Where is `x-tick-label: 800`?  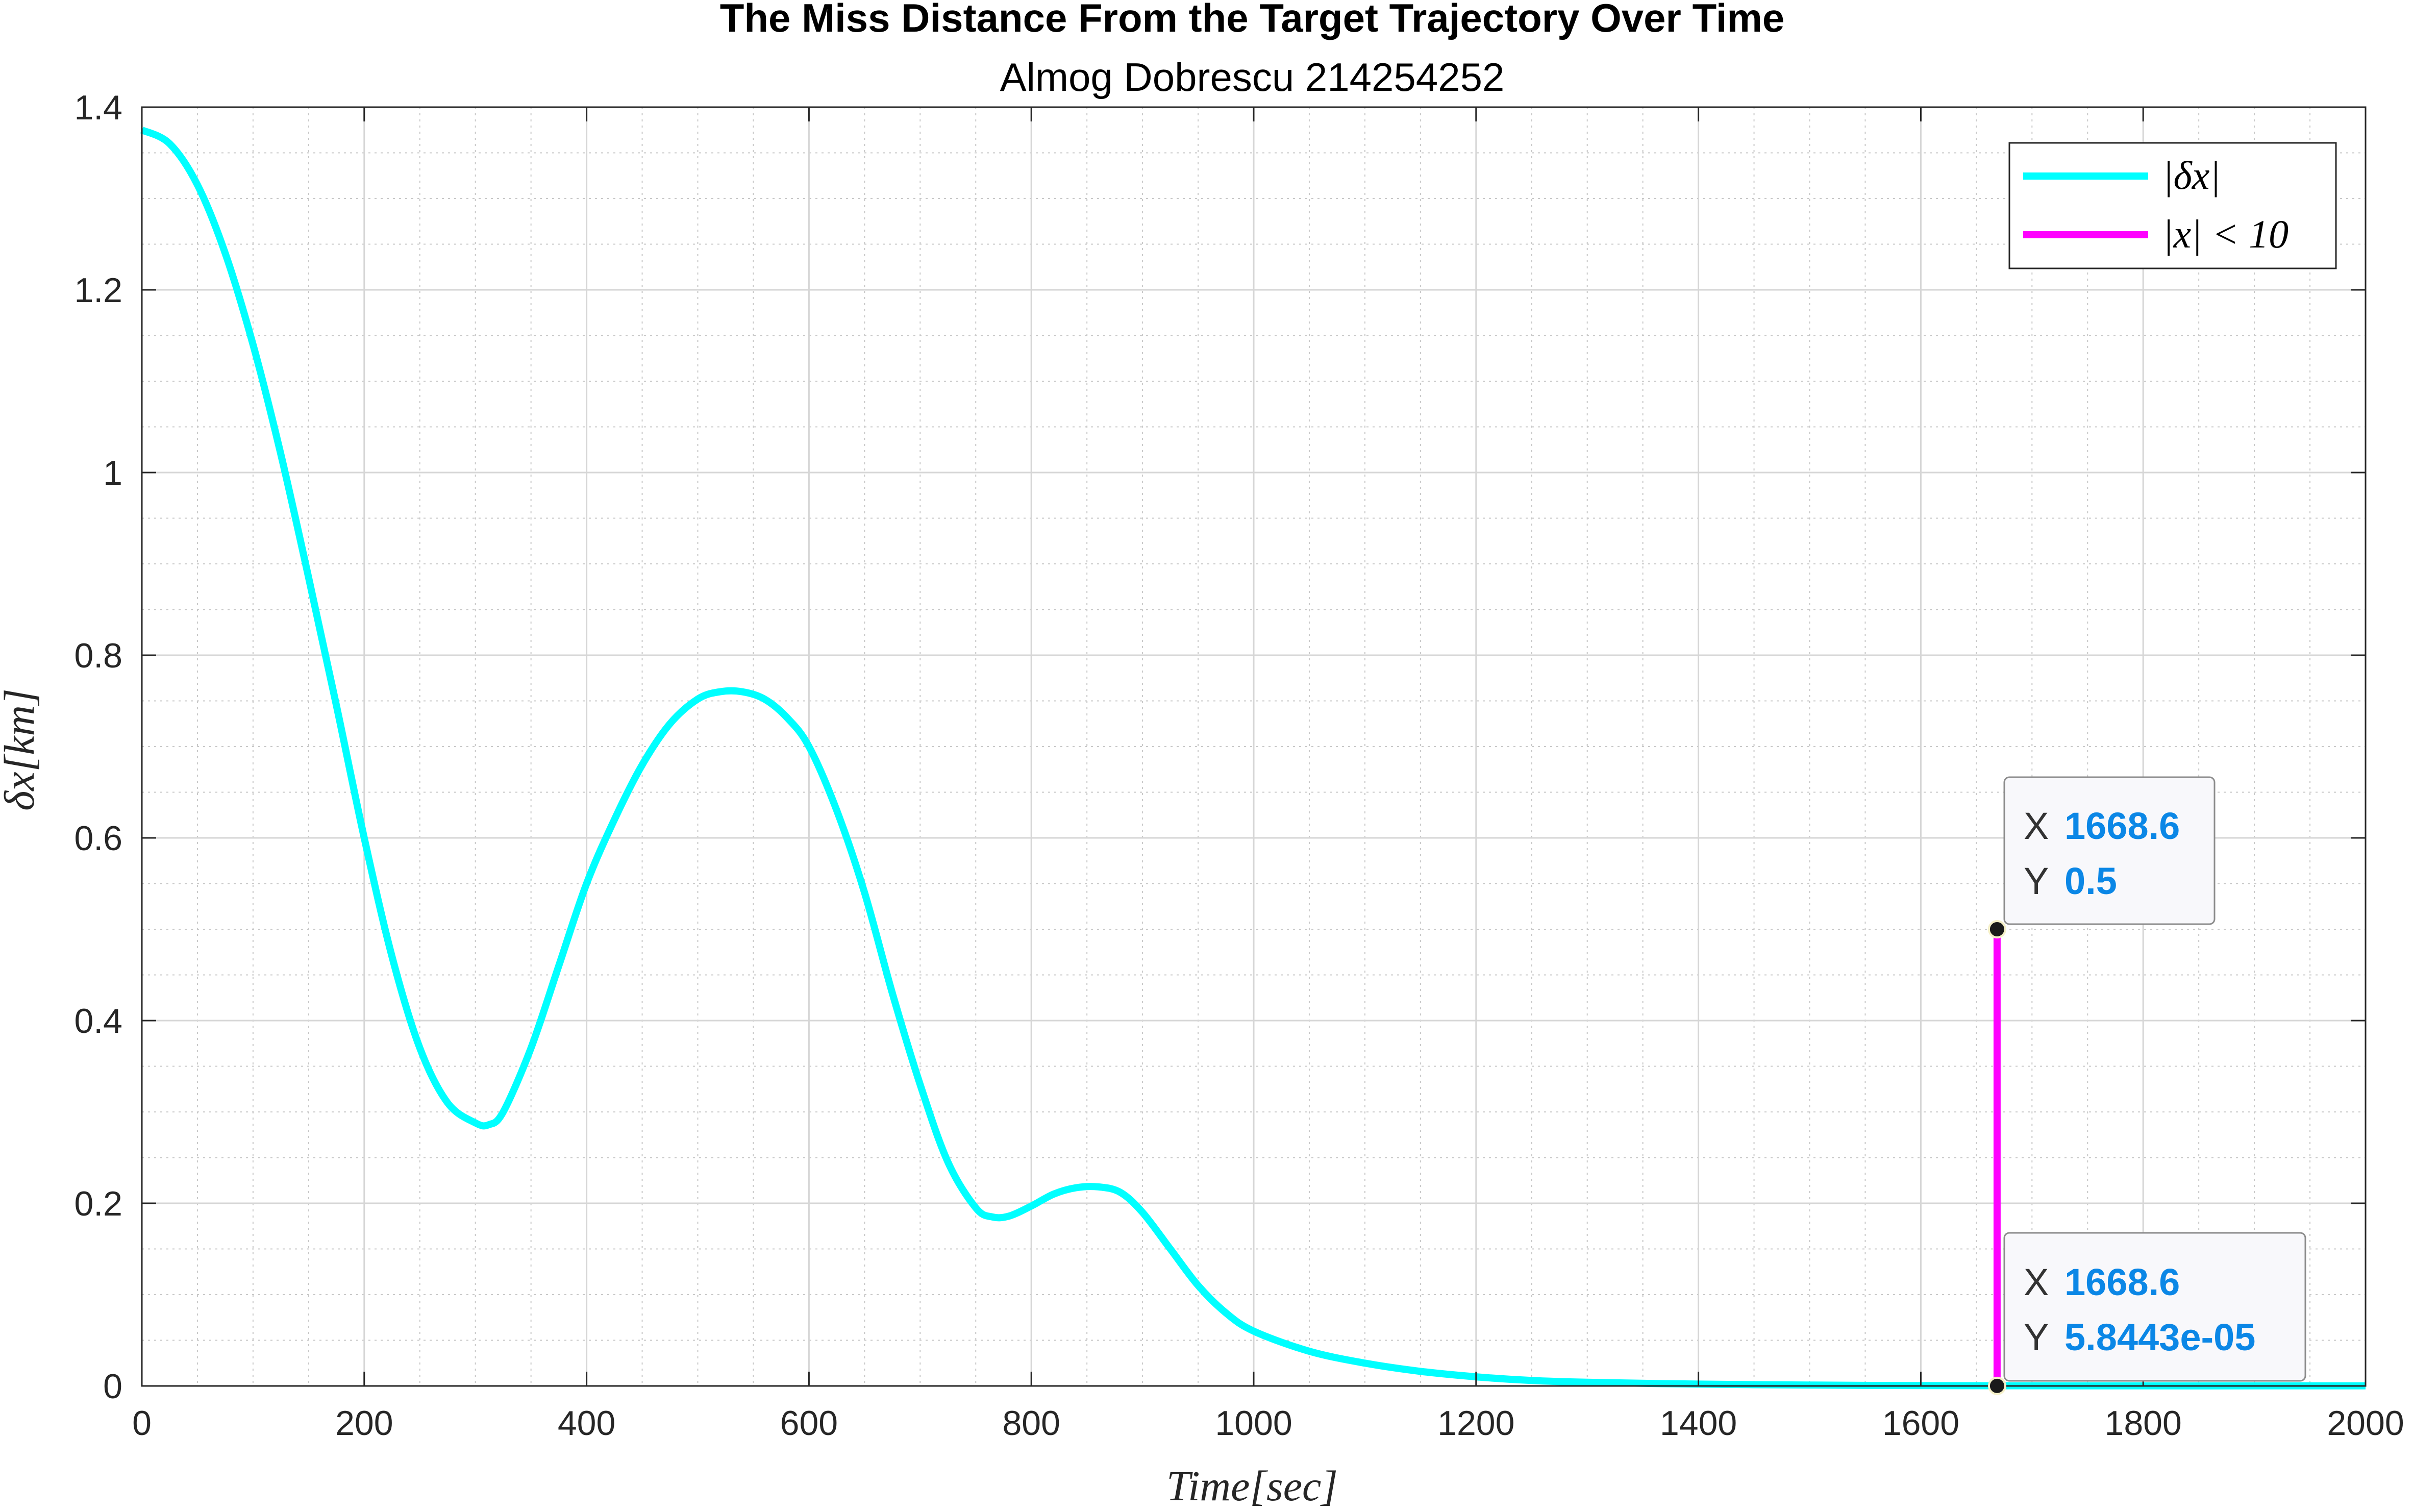 x-tick-label: 800 is located at coordinates (1031, 1423).